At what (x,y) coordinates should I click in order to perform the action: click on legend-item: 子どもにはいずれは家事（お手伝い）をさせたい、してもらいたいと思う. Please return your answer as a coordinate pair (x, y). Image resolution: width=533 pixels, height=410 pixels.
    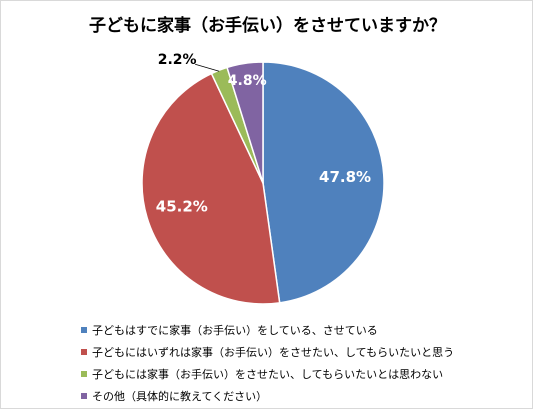
    Looking at the image, I should click on (301, 352).